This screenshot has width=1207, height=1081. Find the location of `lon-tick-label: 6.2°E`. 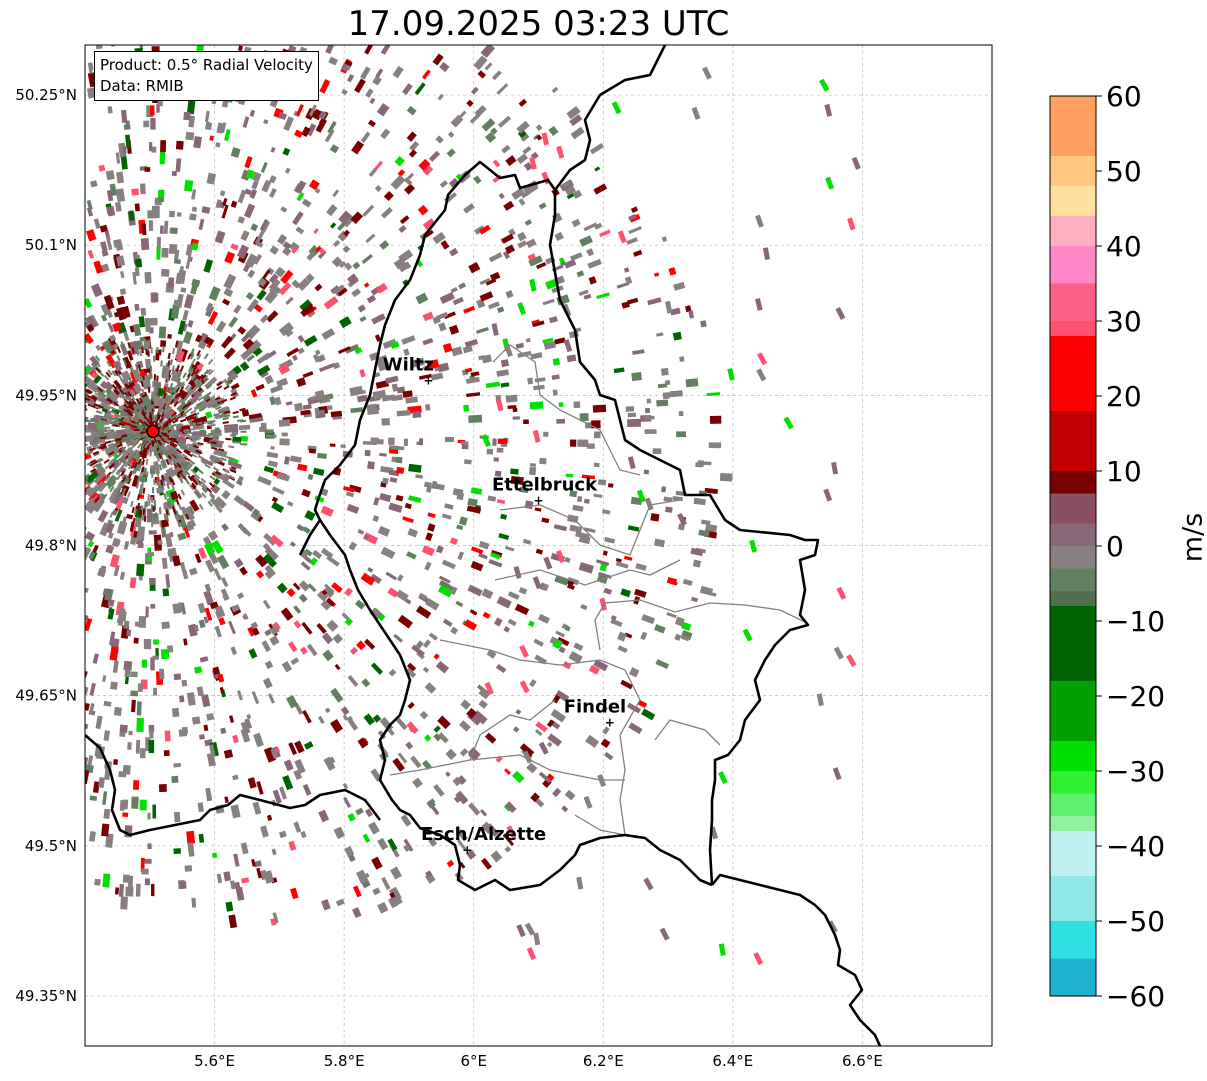

lon-tick-label: 6.2°E is located at coordinates (603, 1061).